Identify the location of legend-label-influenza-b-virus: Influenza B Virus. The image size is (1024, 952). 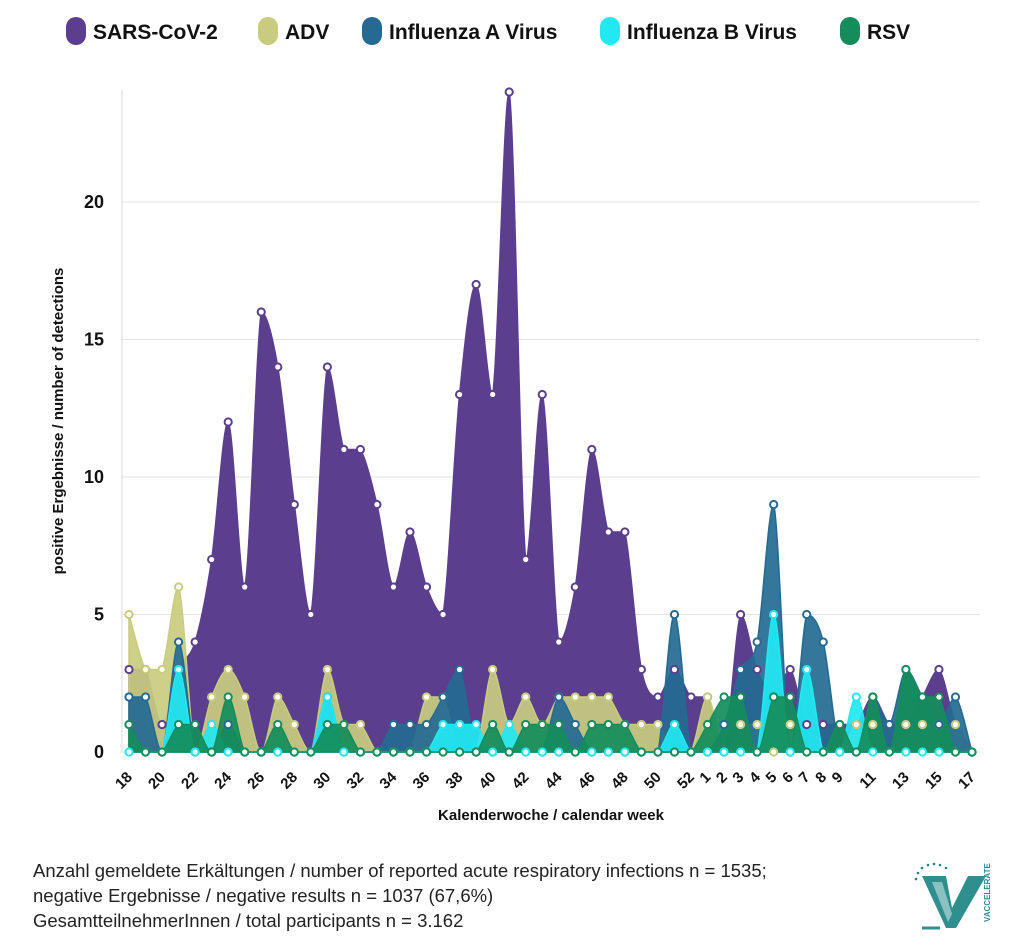
(712, 32).